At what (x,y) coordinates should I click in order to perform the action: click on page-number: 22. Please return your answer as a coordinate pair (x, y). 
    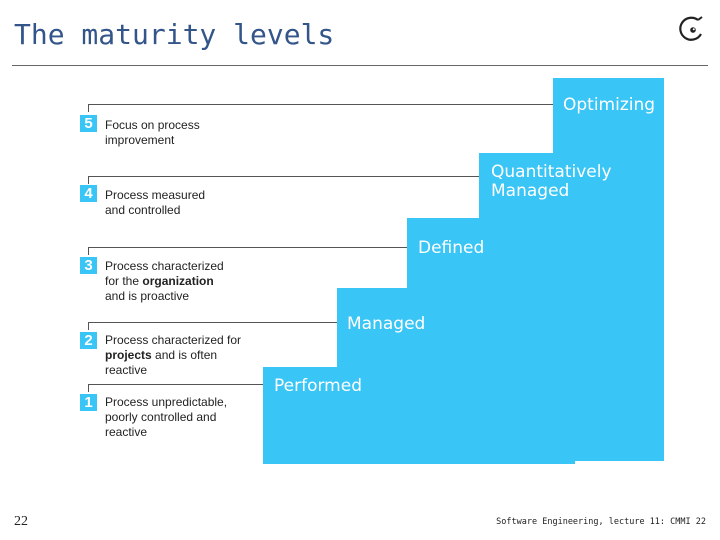
    Looking at the image, I should click on (21, 521).